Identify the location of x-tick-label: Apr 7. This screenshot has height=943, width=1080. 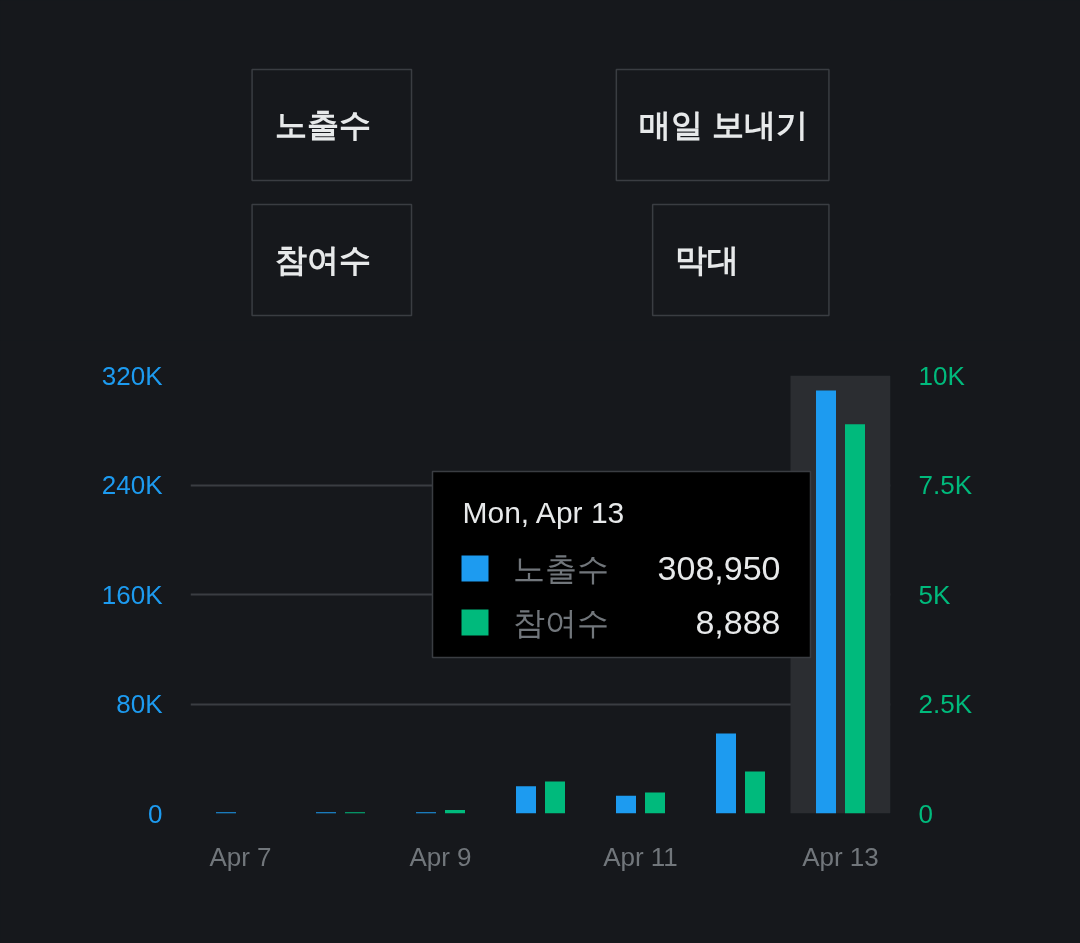
(240, 856).